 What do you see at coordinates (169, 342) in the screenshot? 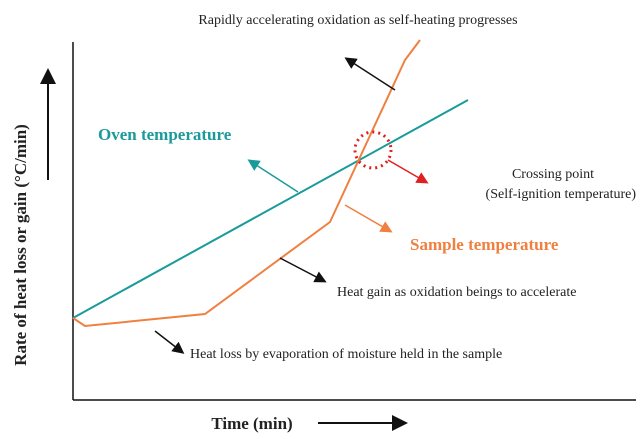
I see `heat-loss-arrow` at bounding box center [169, 342].